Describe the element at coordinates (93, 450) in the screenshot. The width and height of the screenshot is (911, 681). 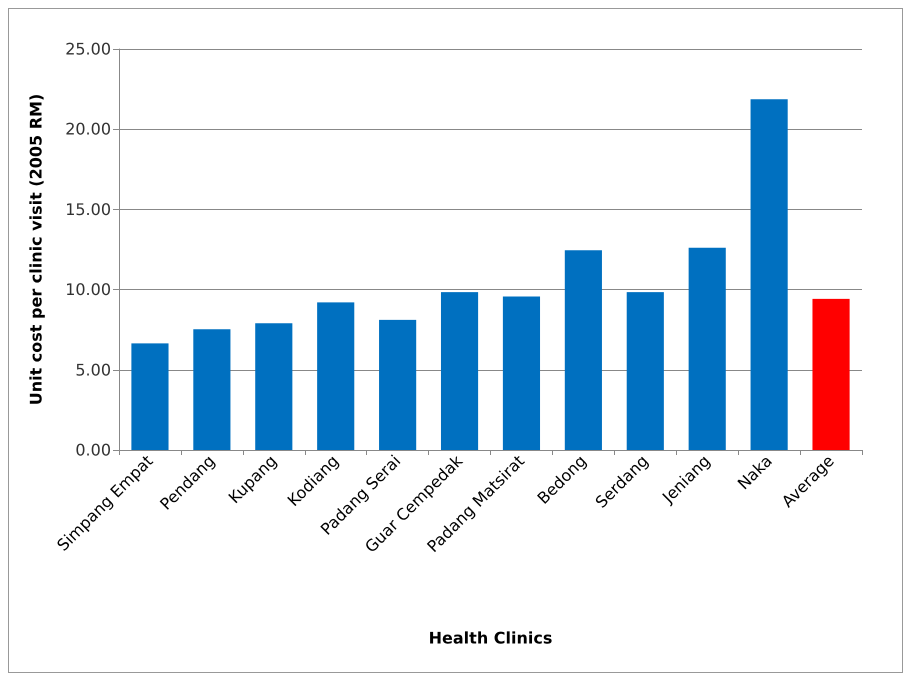
I see `y-tick-label: 0.00` at that location.